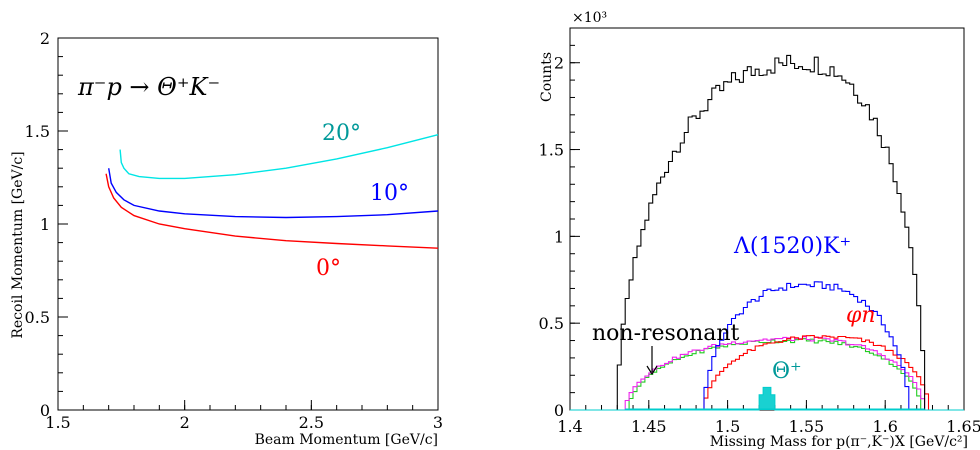 The height and width of the screenshot is (450, 980). Describe the element at coordinates (649, 426) in the screenshot. I see `right-x-tick-label: 1.45` at that location.